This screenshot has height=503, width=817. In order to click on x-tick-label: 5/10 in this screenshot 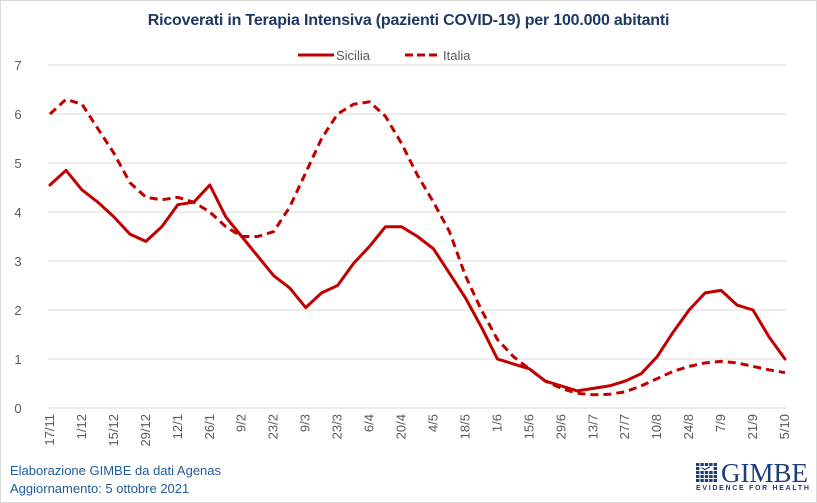, I will do `click(784, 426)`.